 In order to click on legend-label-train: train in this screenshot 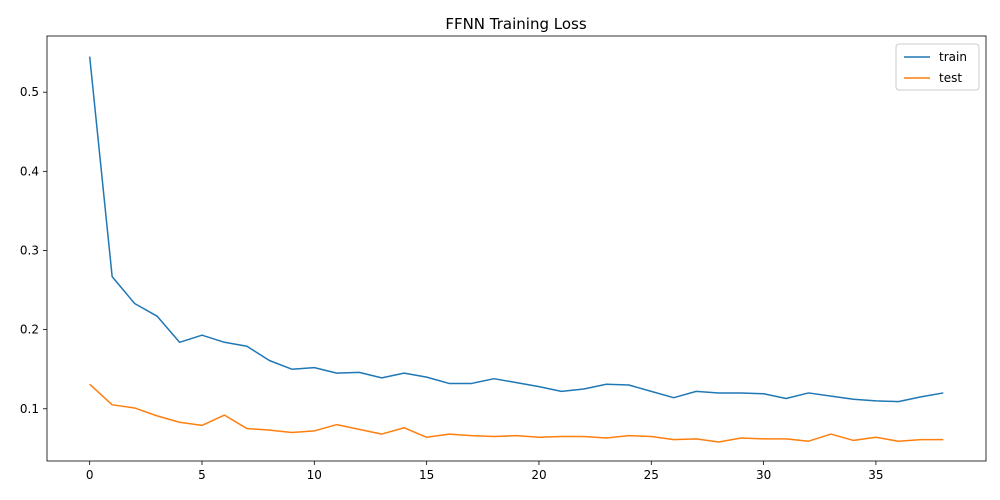, I will do `click(953, 57)`.